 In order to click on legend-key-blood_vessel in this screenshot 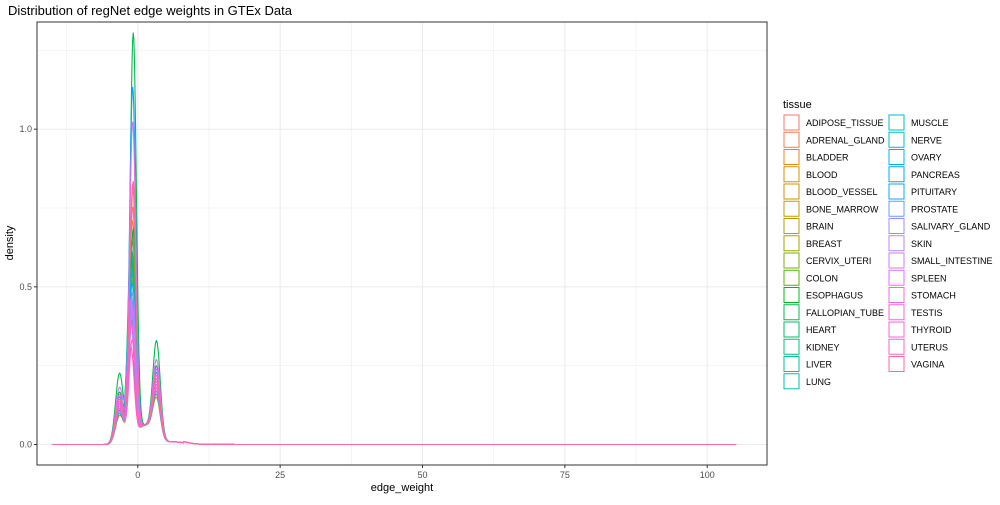, I will do `click(791, 191)`.